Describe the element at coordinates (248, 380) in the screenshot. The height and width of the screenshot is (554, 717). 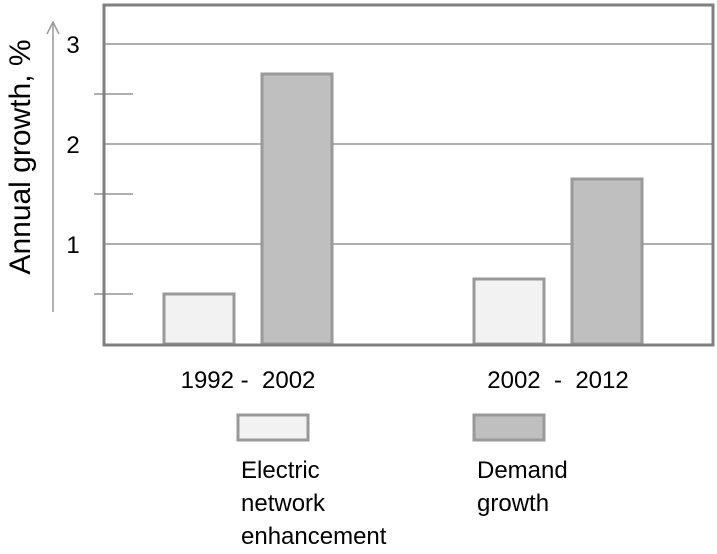
I see `x-tick-label: 1992 - 2002` at that location.